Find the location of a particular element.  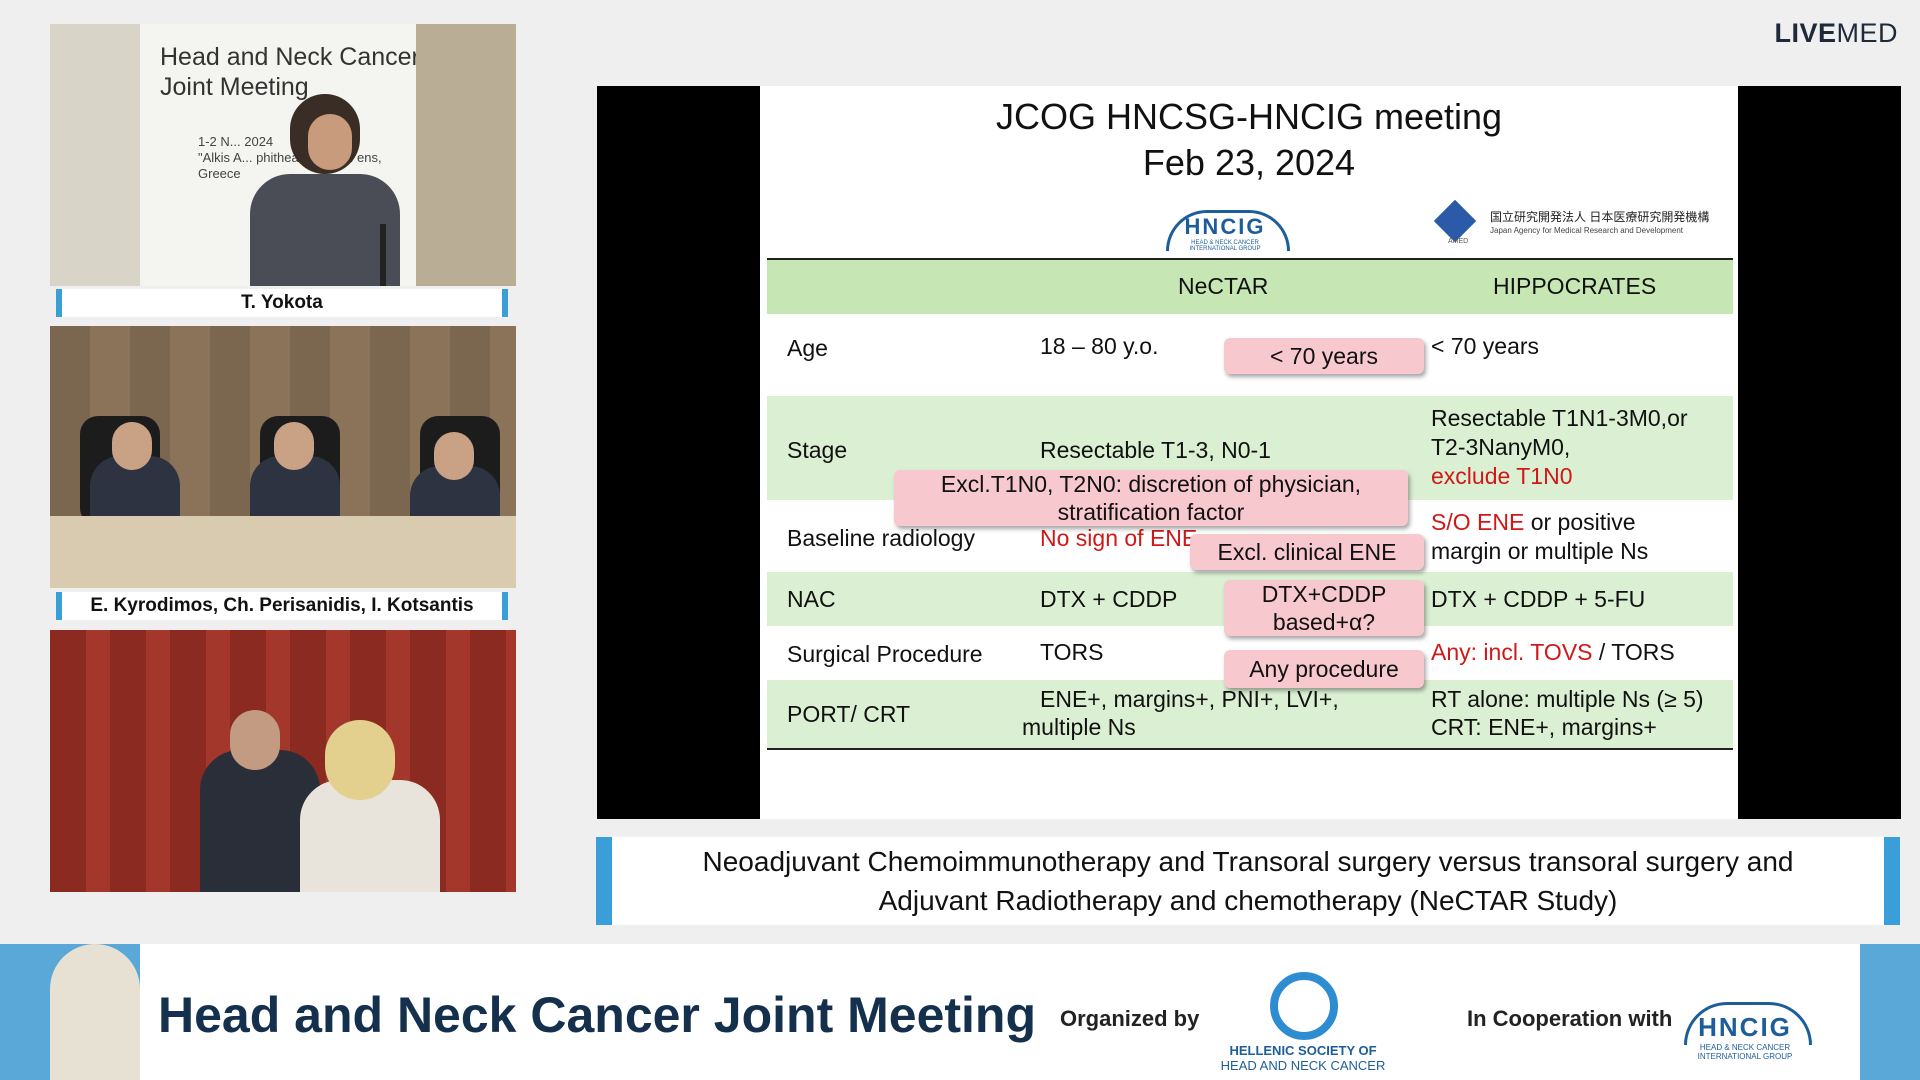

organized-by-label: Organized by is located at coordinates (1130, 1018).